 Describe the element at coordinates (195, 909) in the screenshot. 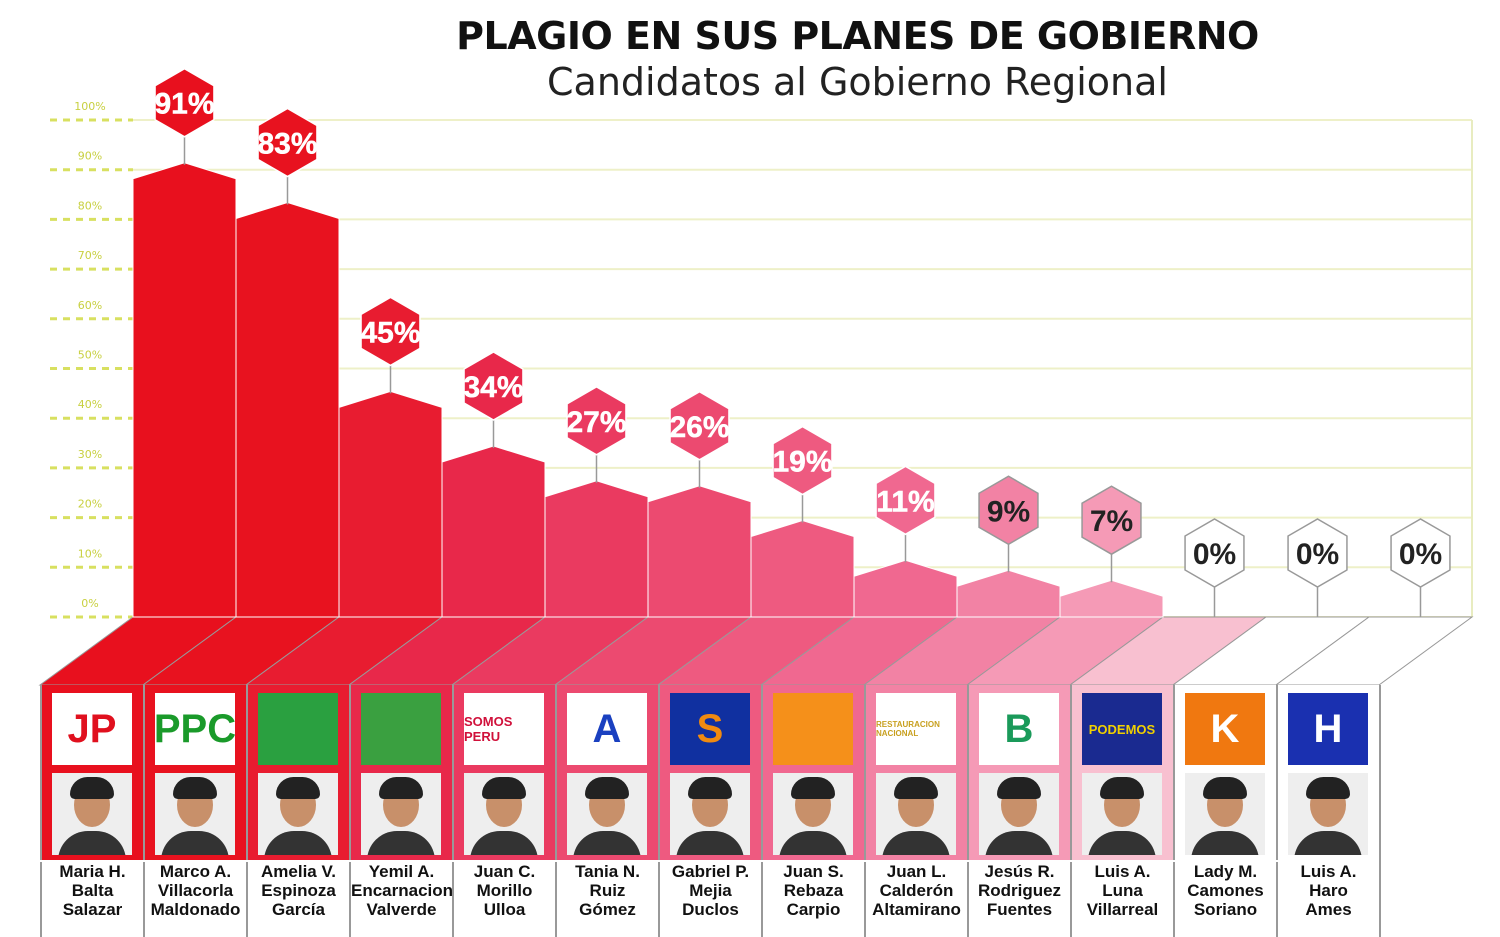

I see `candidate-name-line: Maldonado` at that location.